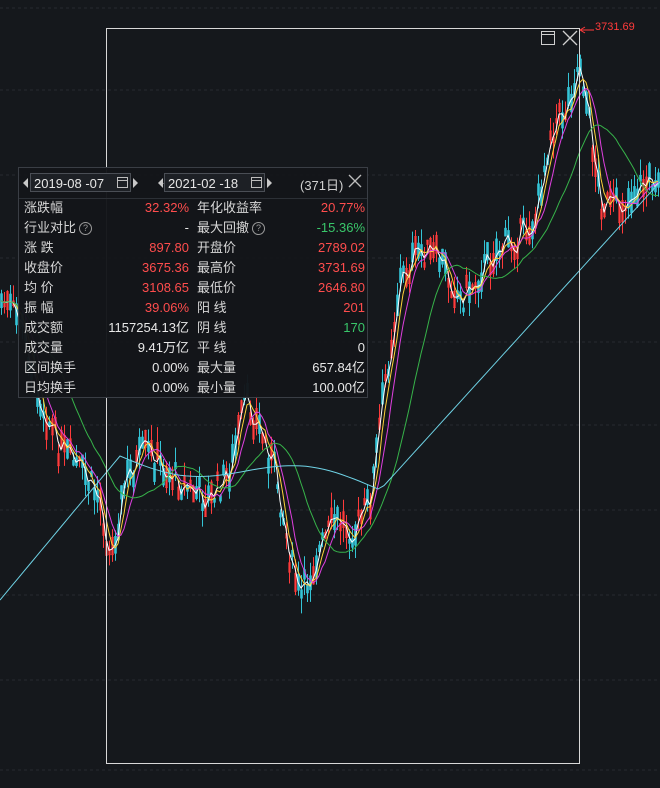 This screenshot has height=788, width=660. I want to click on stat-value: 657.84亿, so click(338, 367).